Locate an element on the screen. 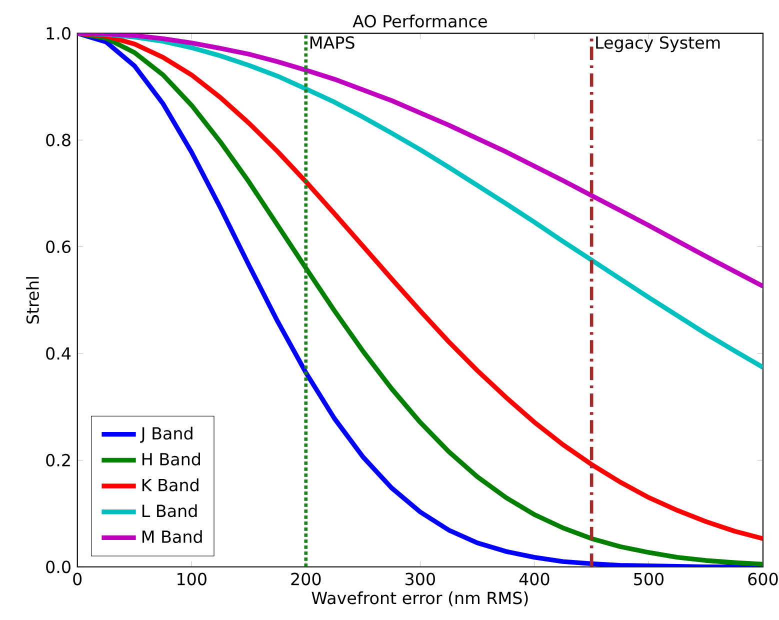 The image size is (779, 620). x-tick-label: 100 is located at coordinates (192, 579).